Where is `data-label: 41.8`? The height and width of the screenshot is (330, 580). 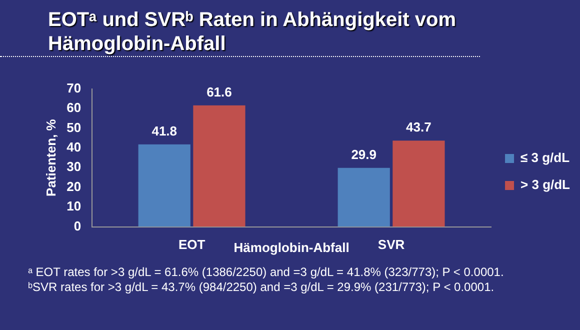 data-label: 41.8 is located at coordinates (165, 130).